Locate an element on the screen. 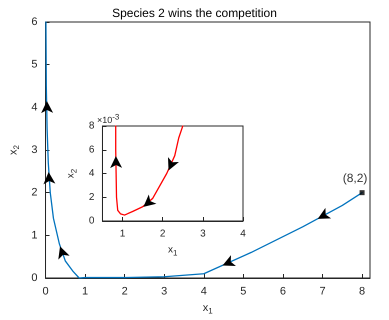  y-tick-label: 5 is located at coordinates (34, 64).